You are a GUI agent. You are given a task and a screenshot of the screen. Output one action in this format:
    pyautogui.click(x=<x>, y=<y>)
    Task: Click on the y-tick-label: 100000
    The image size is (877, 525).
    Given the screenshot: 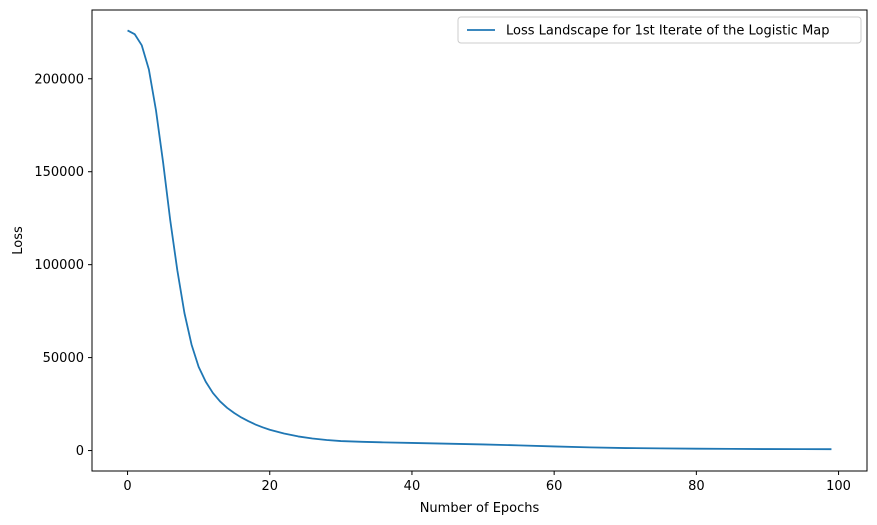 What is the action you would take?
    pyautogui.click(x=59, y=265)
    